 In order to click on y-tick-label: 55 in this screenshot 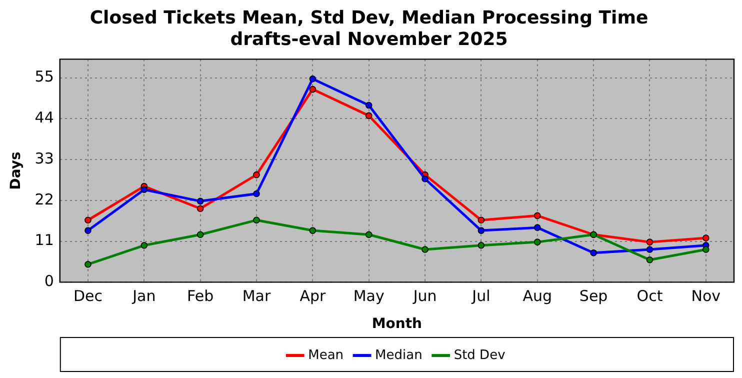, I will do `click(44, 77)`.